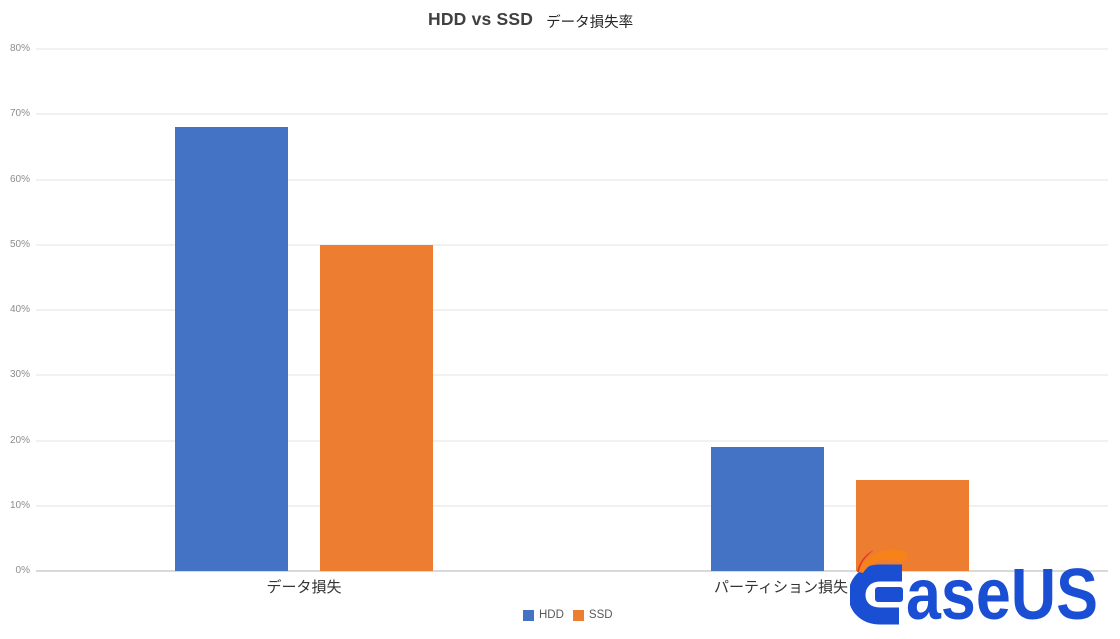  I want to click on easeus-logo-graphic: aseUS, so click(973, 592).